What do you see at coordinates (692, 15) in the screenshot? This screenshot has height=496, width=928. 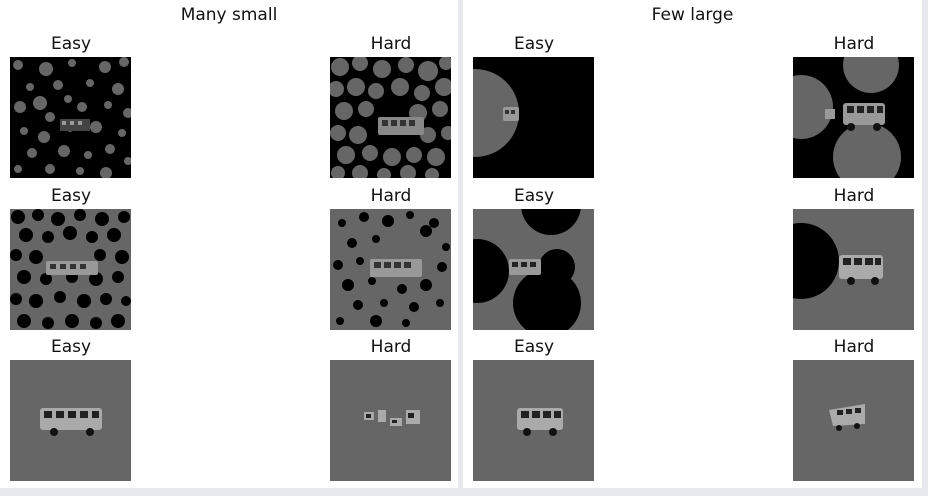 I see `panel-title: Few large` at bounding box center [692, 15].